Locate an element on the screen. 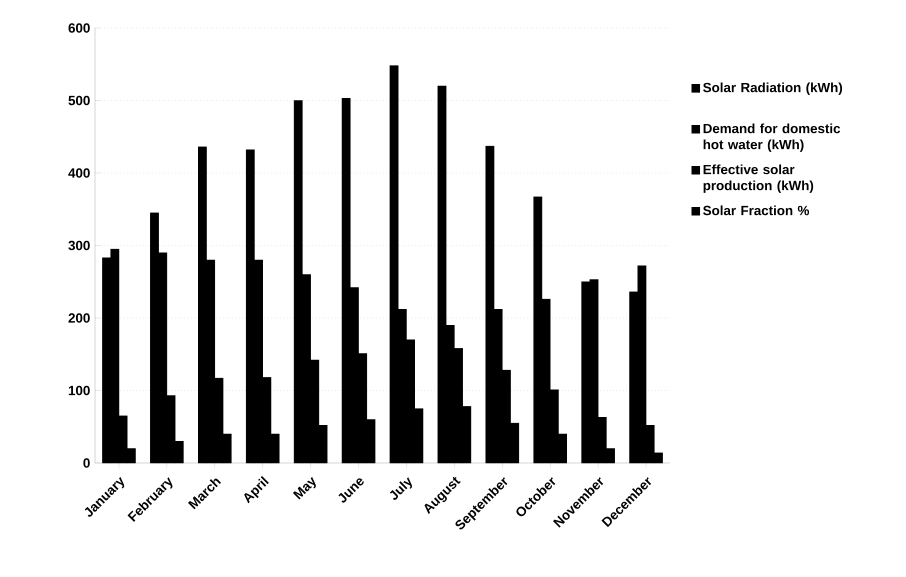  x-tick-label: May is located at coordinates (304, 488).